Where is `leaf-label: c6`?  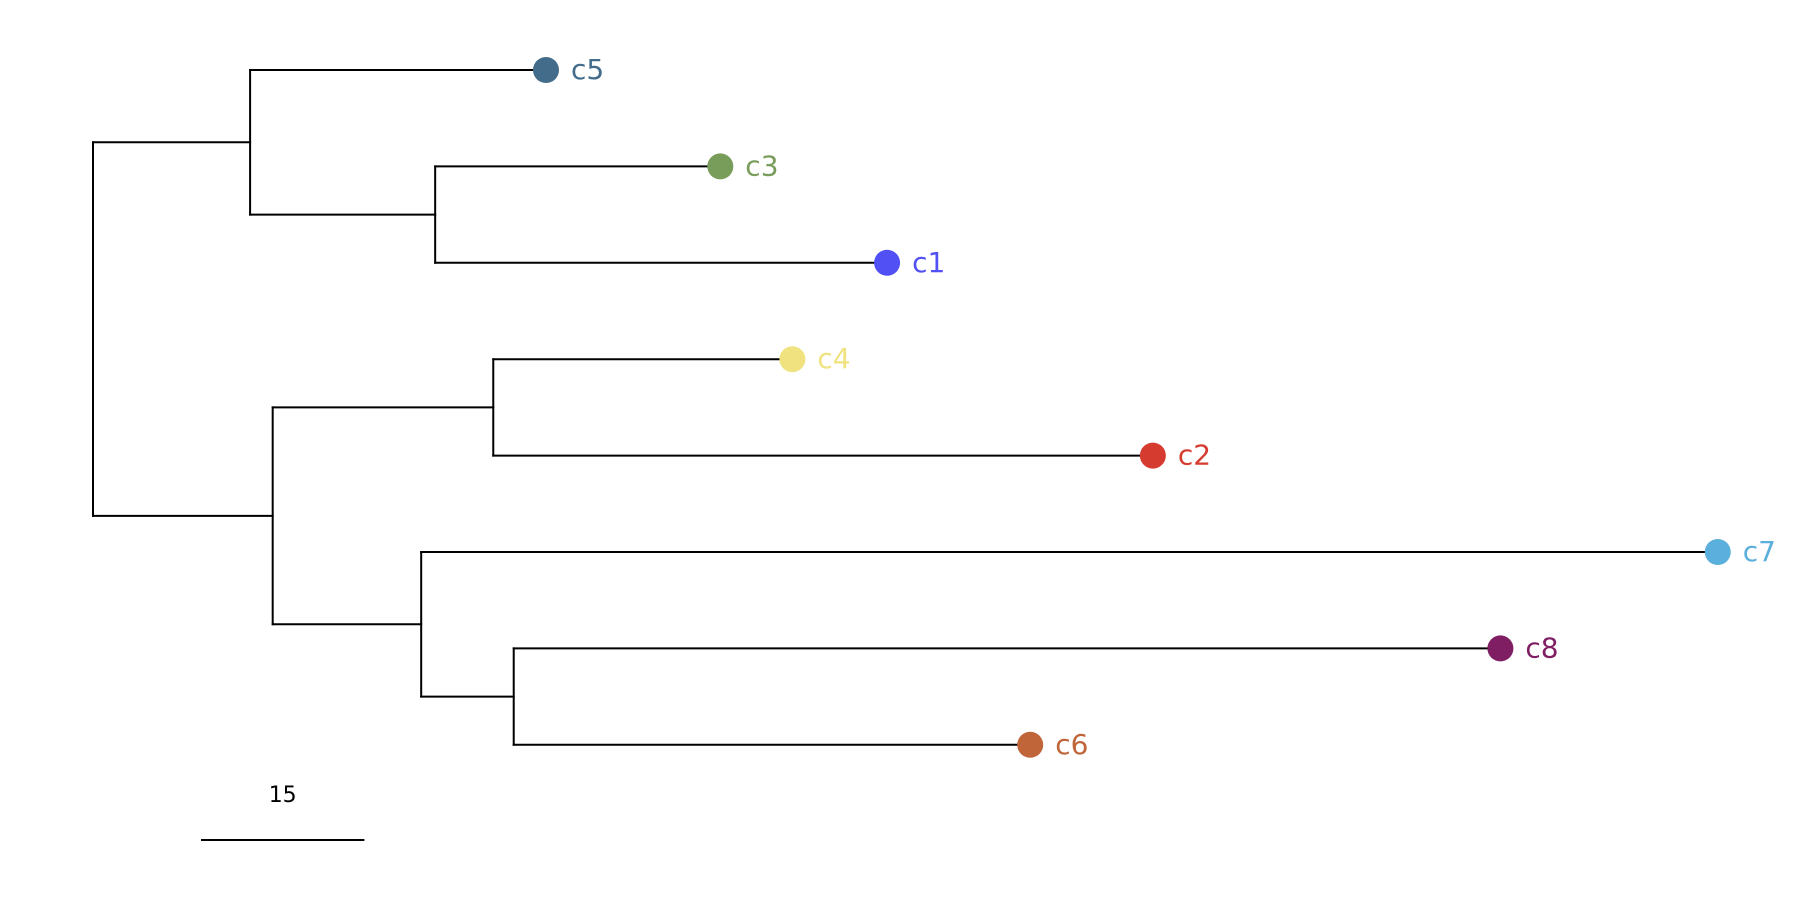 leaf-label: c6 is located at coordinates (1071, 744).